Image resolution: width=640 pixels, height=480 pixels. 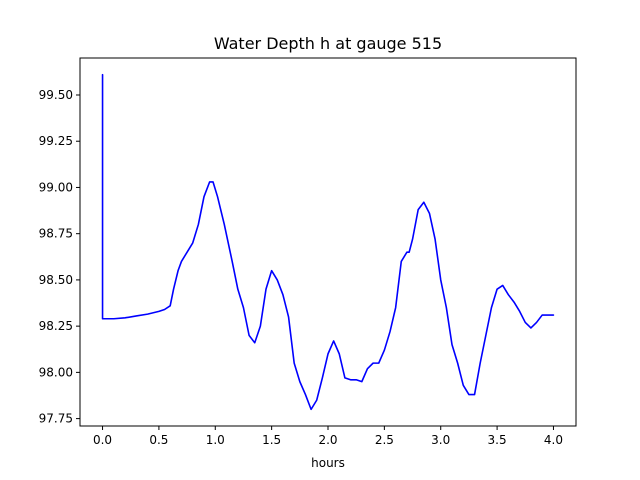 I want to click on y-tick-label: 99.50, so click(x=56, y=95).